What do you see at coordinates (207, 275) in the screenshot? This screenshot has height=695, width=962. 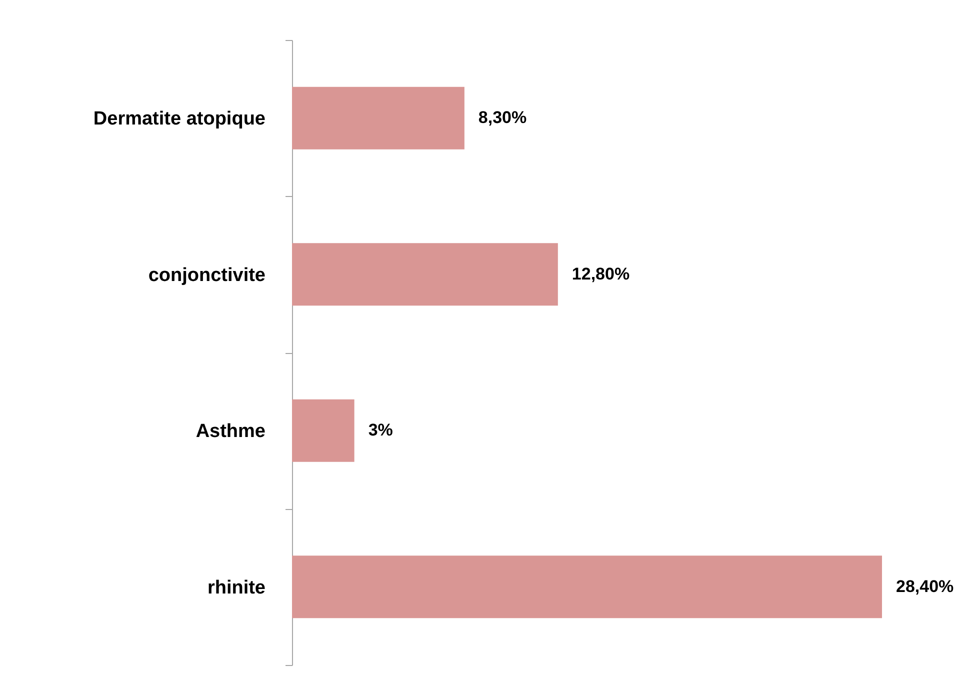 I see `y-tick-label: conjonctivite` at bounding box center [207, 275].